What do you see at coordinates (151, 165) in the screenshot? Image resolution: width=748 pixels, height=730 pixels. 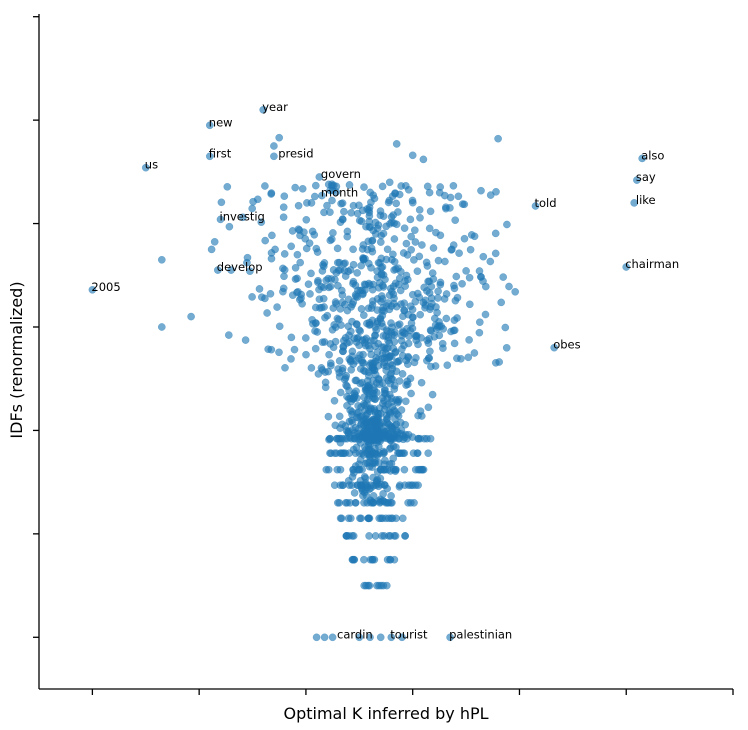 I see `annotation-us: us` at bounding box center [151, 165].